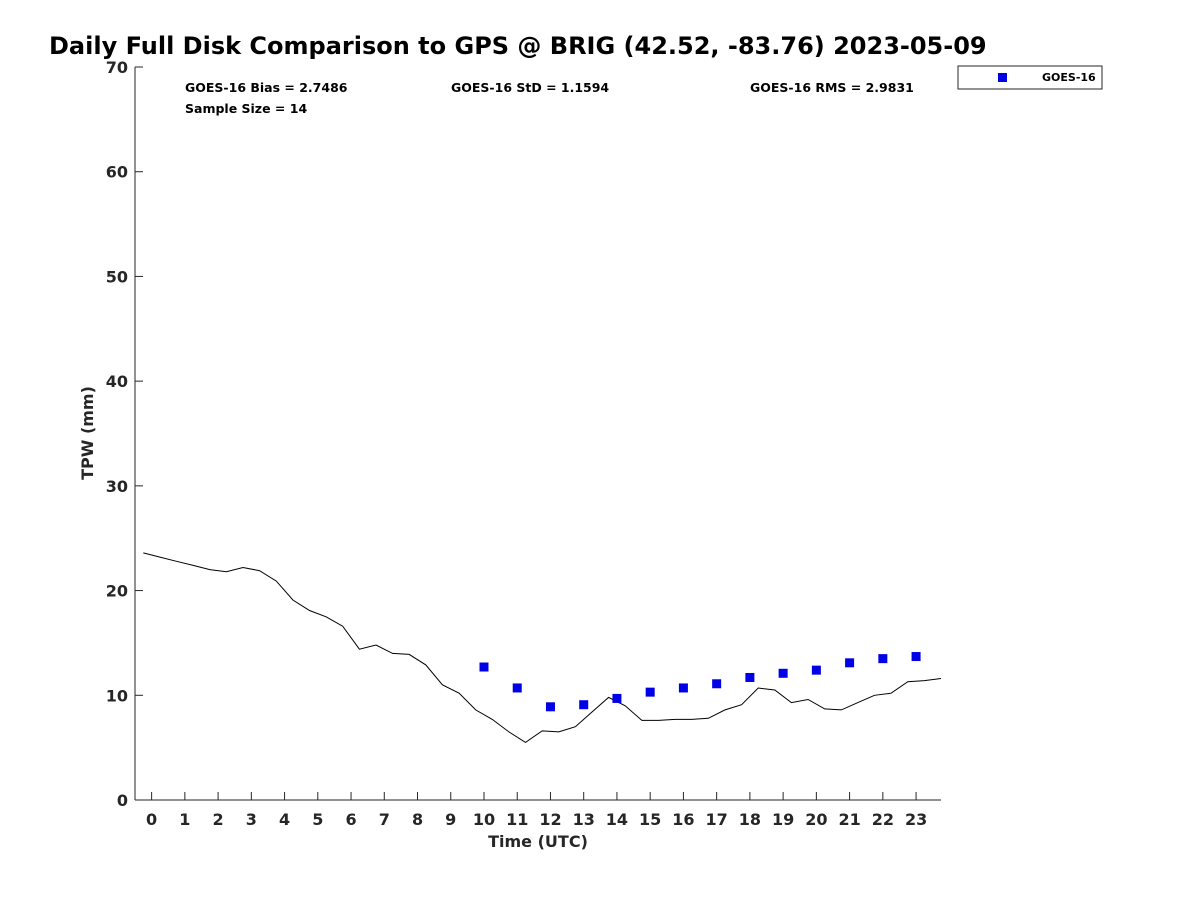  I want to click on stat-sample-size: Sample Size = 14, so click(246, 108).